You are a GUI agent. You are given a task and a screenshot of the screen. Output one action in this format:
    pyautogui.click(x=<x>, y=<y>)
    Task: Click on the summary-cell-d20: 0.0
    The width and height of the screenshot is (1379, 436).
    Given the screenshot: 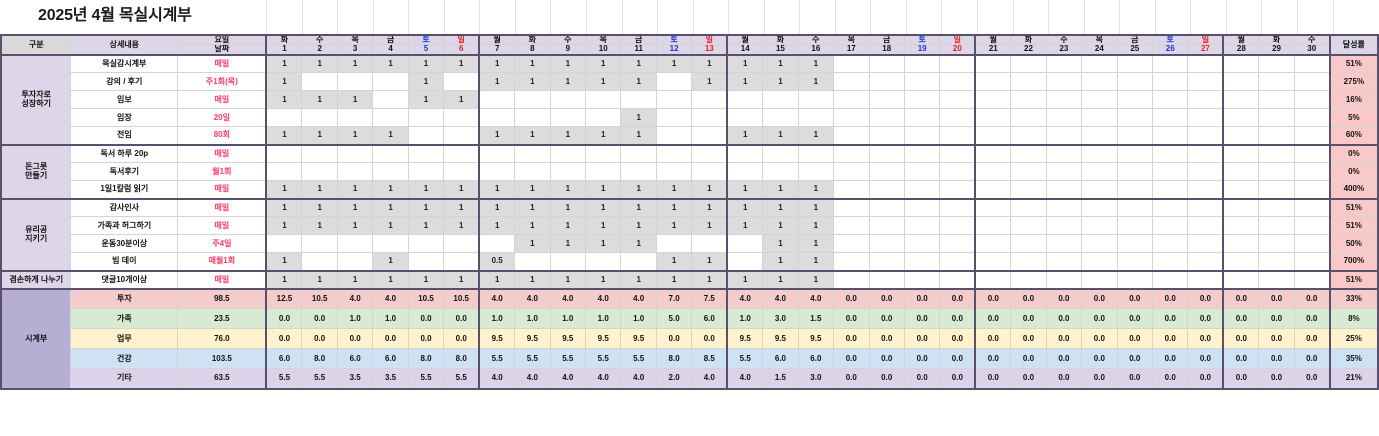 What is the action you would take?
    pyautogui.click(x=957, y=319)
    